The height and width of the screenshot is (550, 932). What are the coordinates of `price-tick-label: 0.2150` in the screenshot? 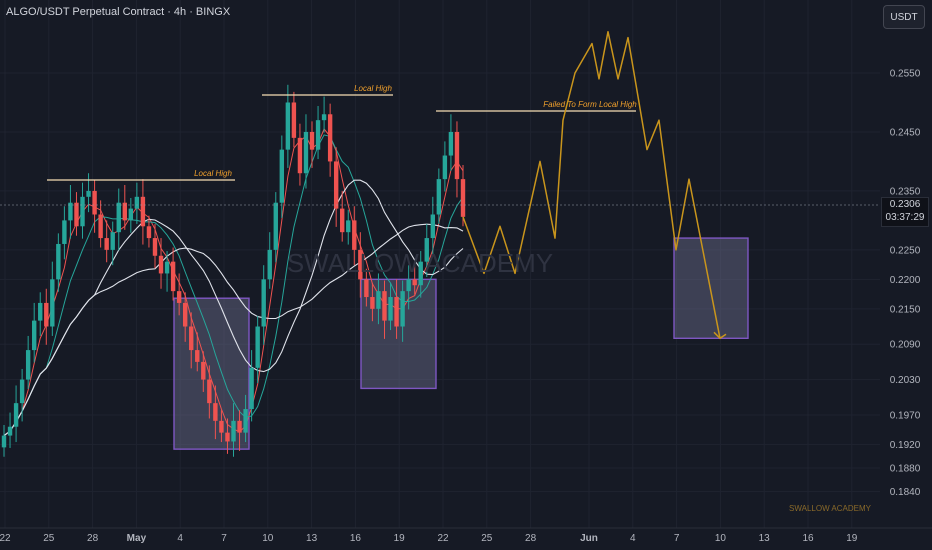 It's located at (905, 309).